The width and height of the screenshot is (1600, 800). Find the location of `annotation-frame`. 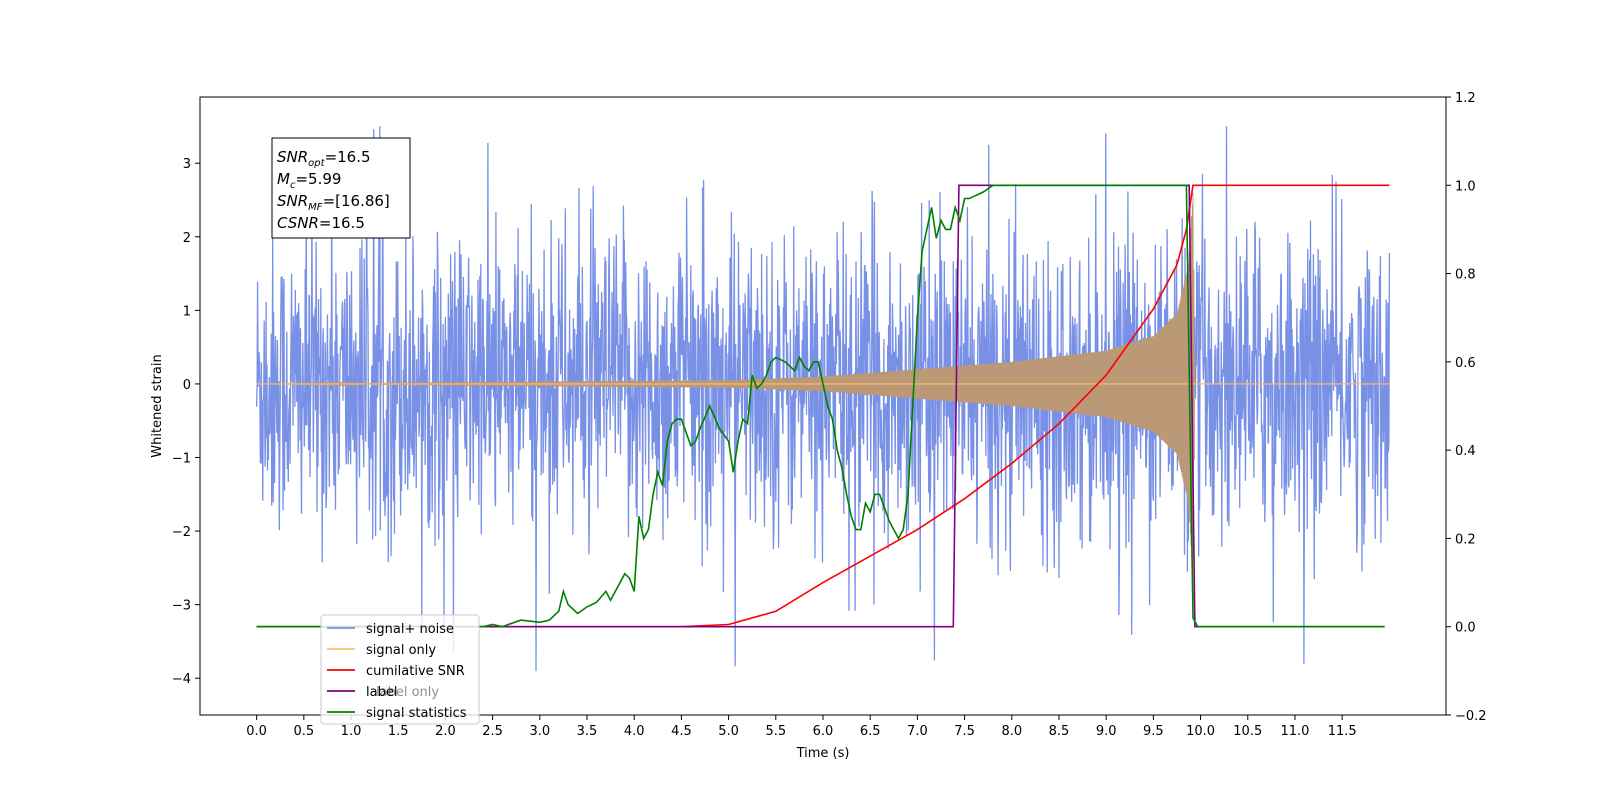

annotation-frame is located at coordinates (341, 188).